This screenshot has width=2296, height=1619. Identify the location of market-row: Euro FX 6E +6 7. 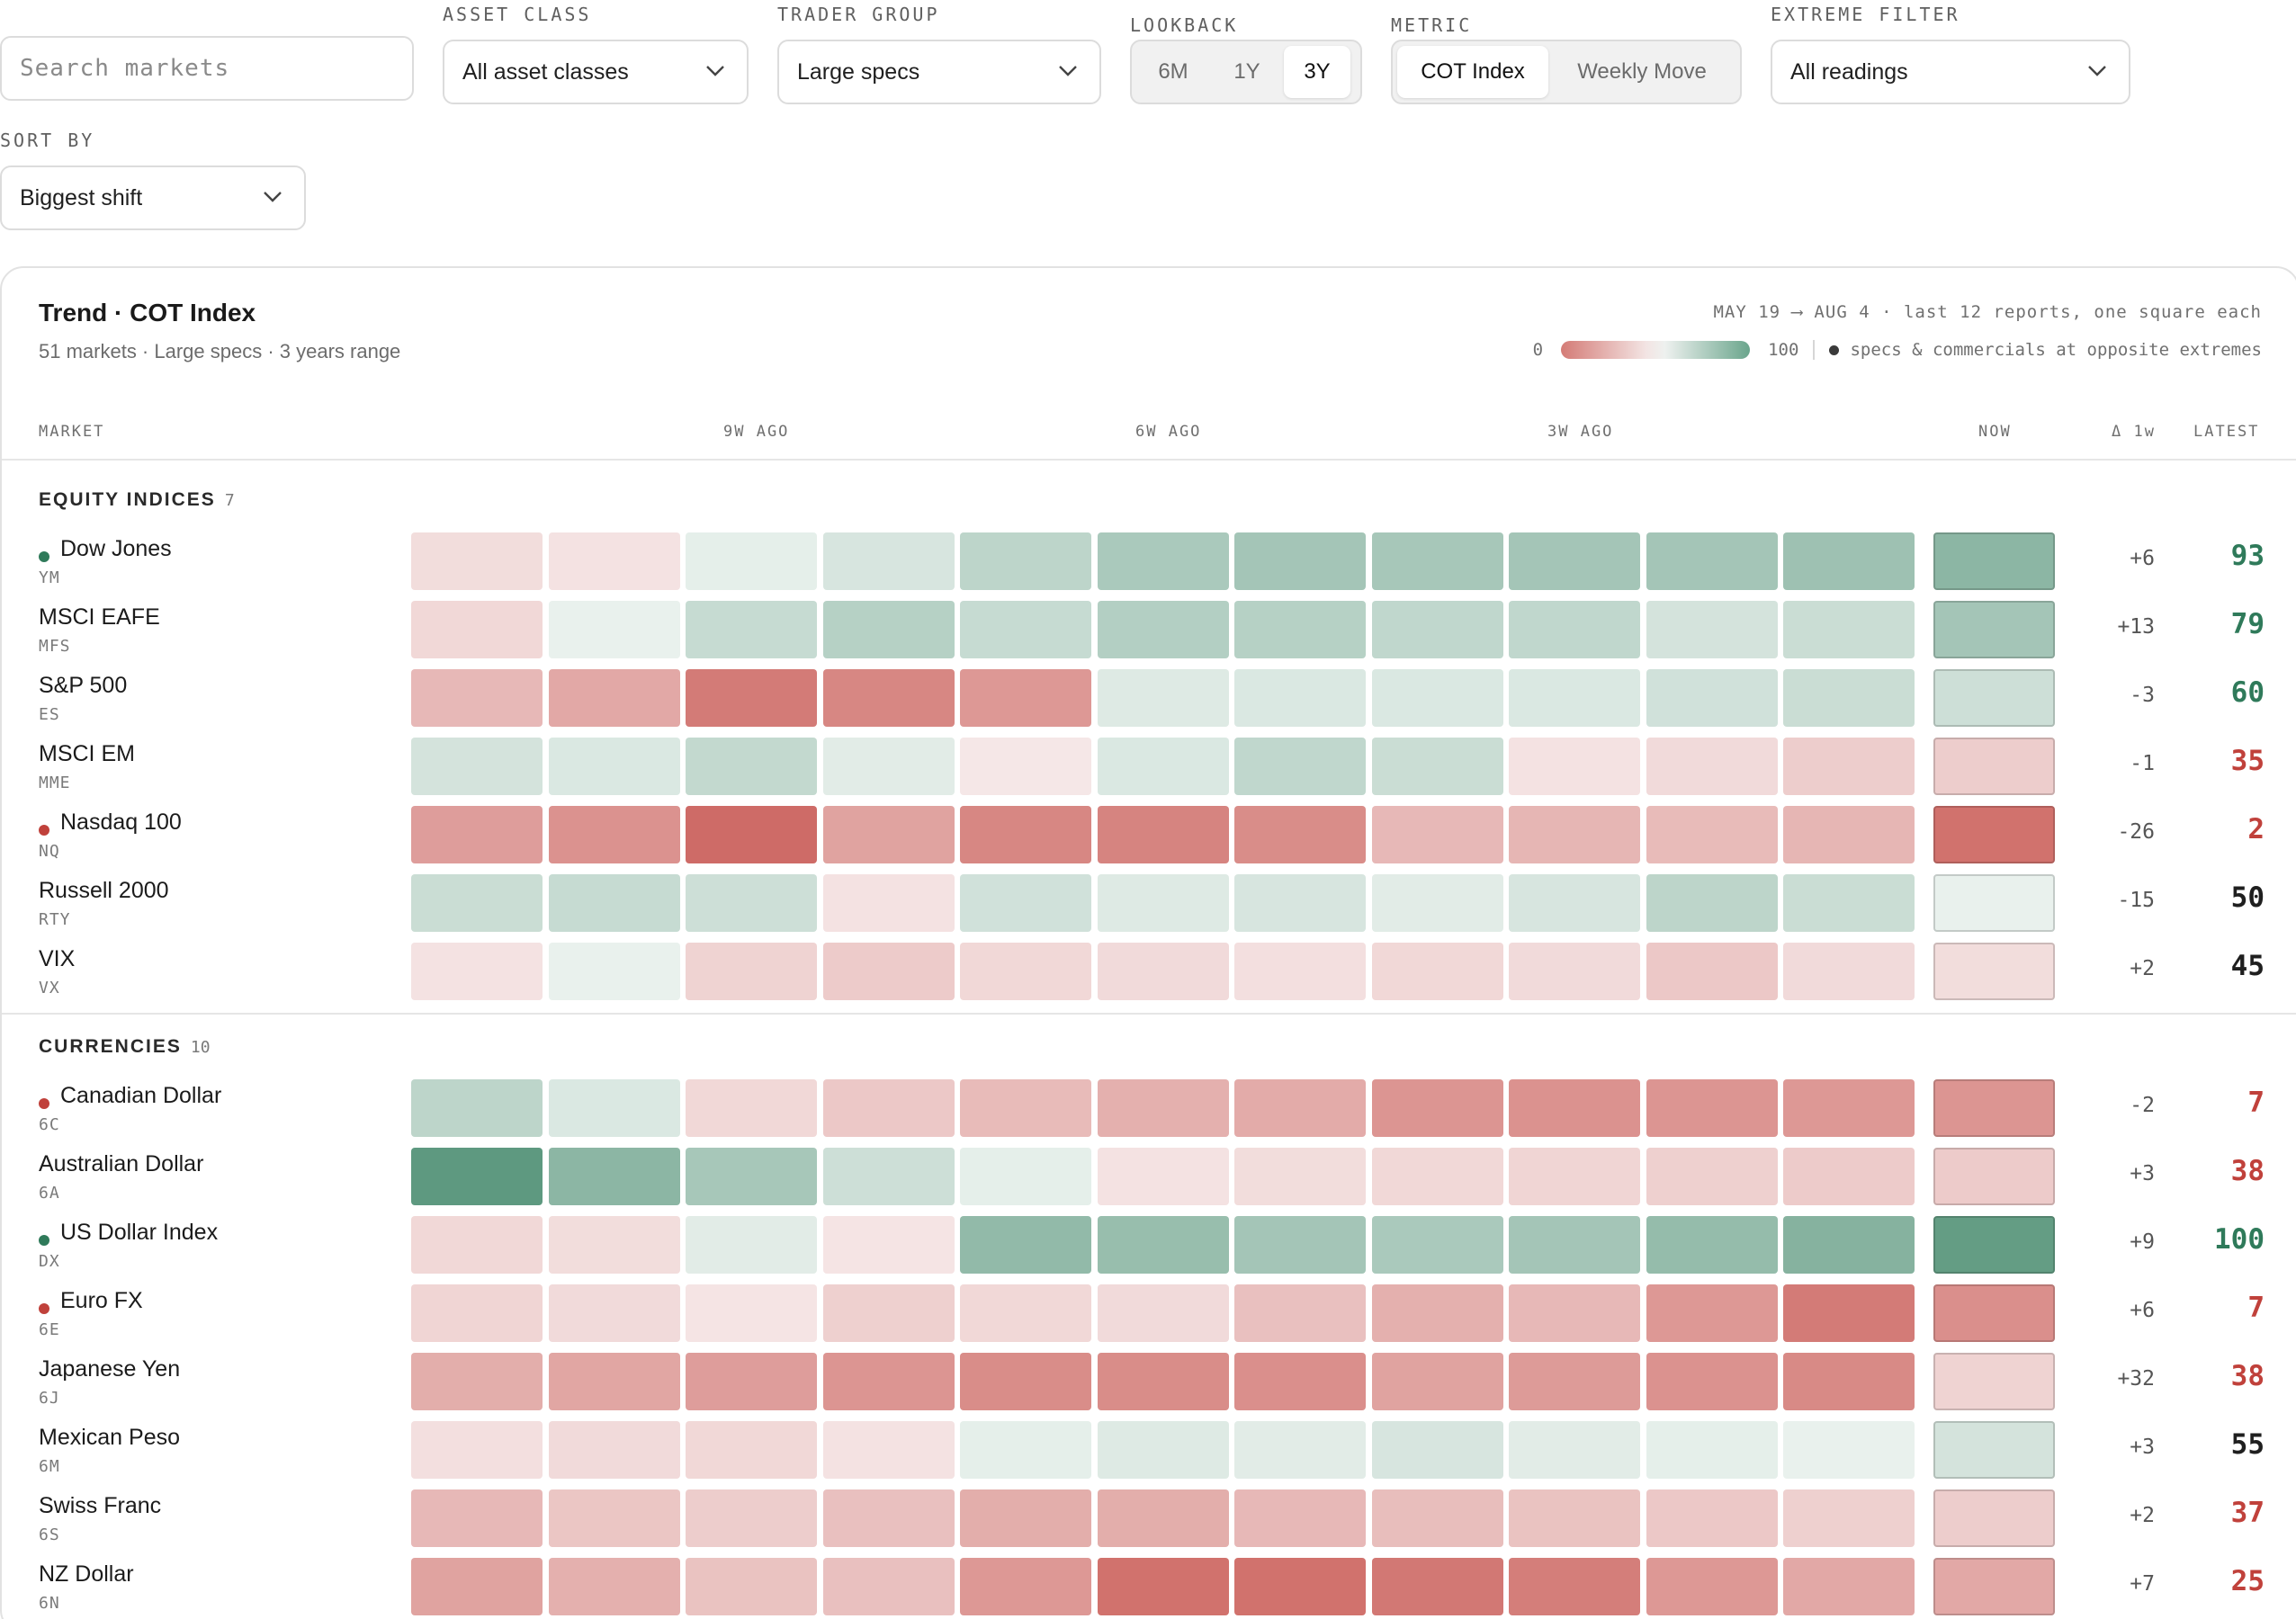
(1149, 1316).